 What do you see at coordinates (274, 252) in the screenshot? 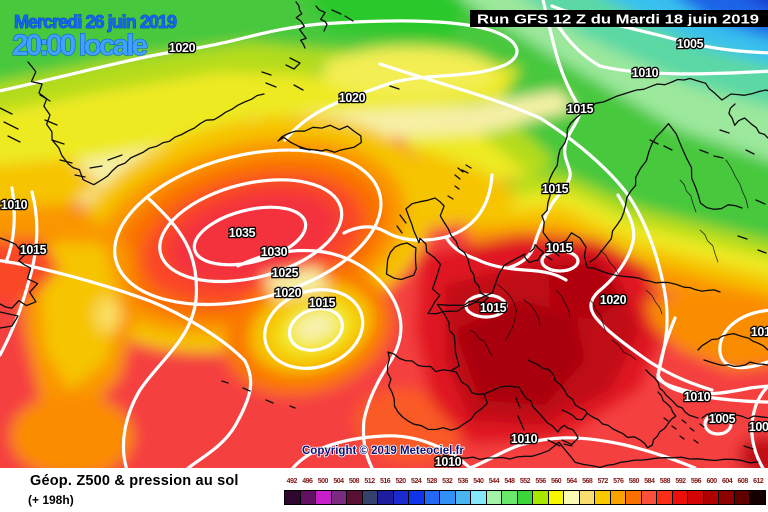
I see `svg-text: 1030` at bounding box center [274, 252].